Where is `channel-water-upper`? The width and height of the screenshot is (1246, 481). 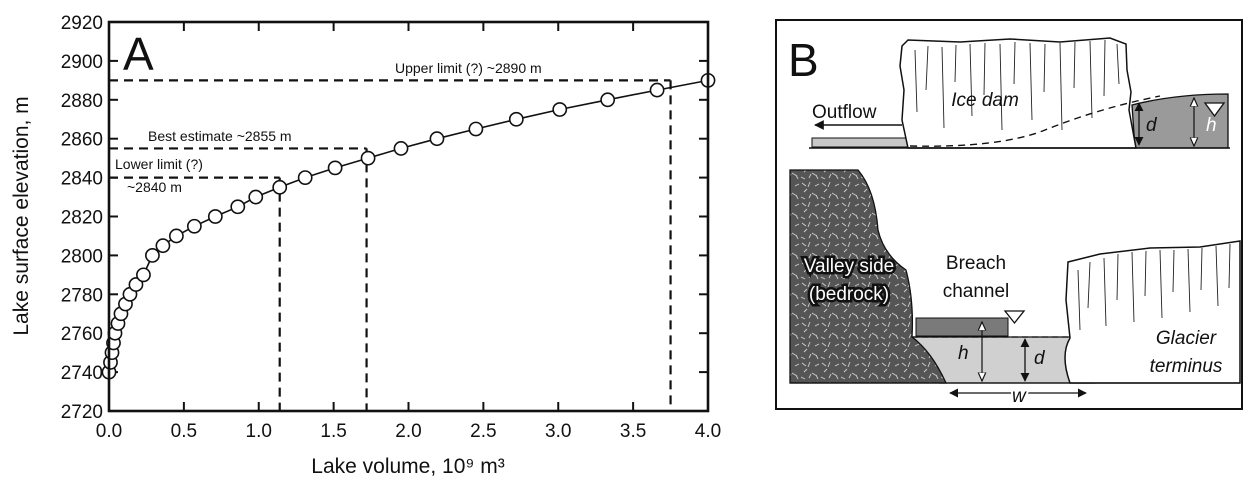 channel-water-upper is located at coordinates (962, 327).